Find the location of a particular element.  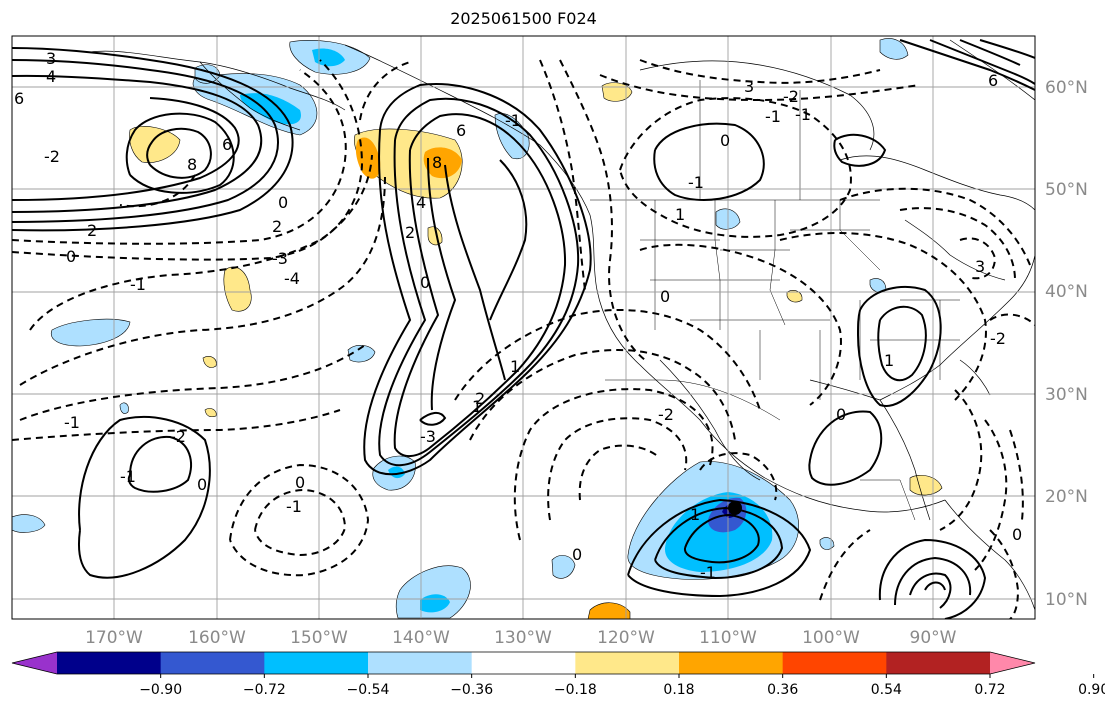

colorbar-tick-label: −0.90 is located at coordinates (160, 690).